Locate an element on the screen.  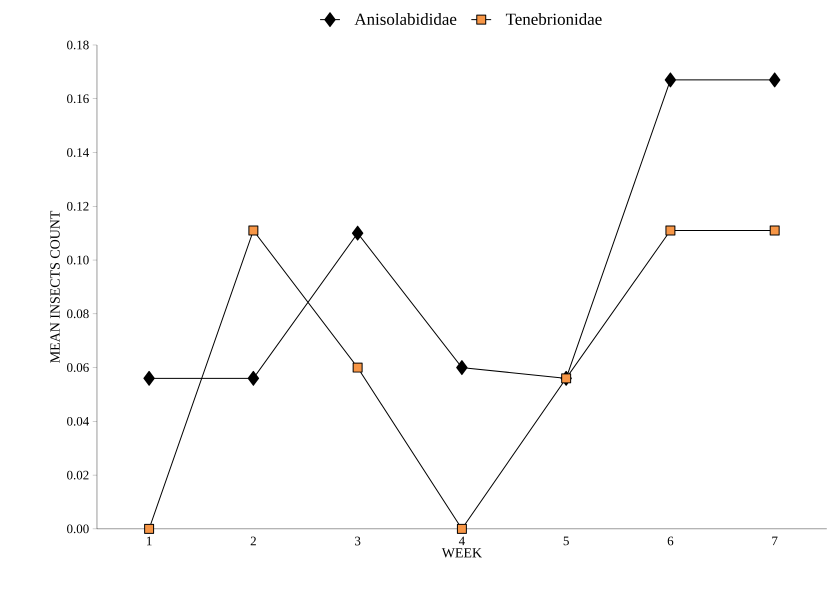
x-tick-label: 6 is located at coordinates (671, 541).